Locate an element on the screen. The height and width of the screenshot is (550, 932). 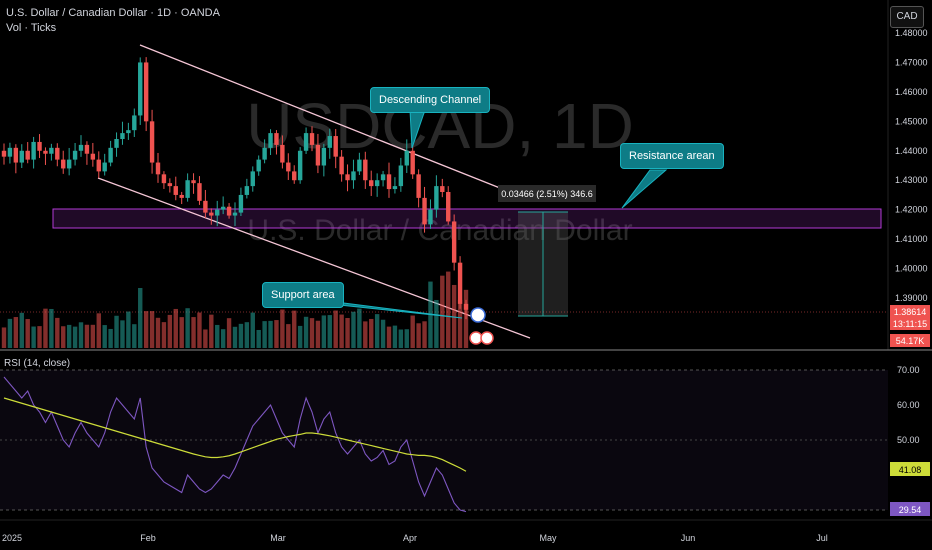
measure-label-bg is located at coordinates (547, 193).